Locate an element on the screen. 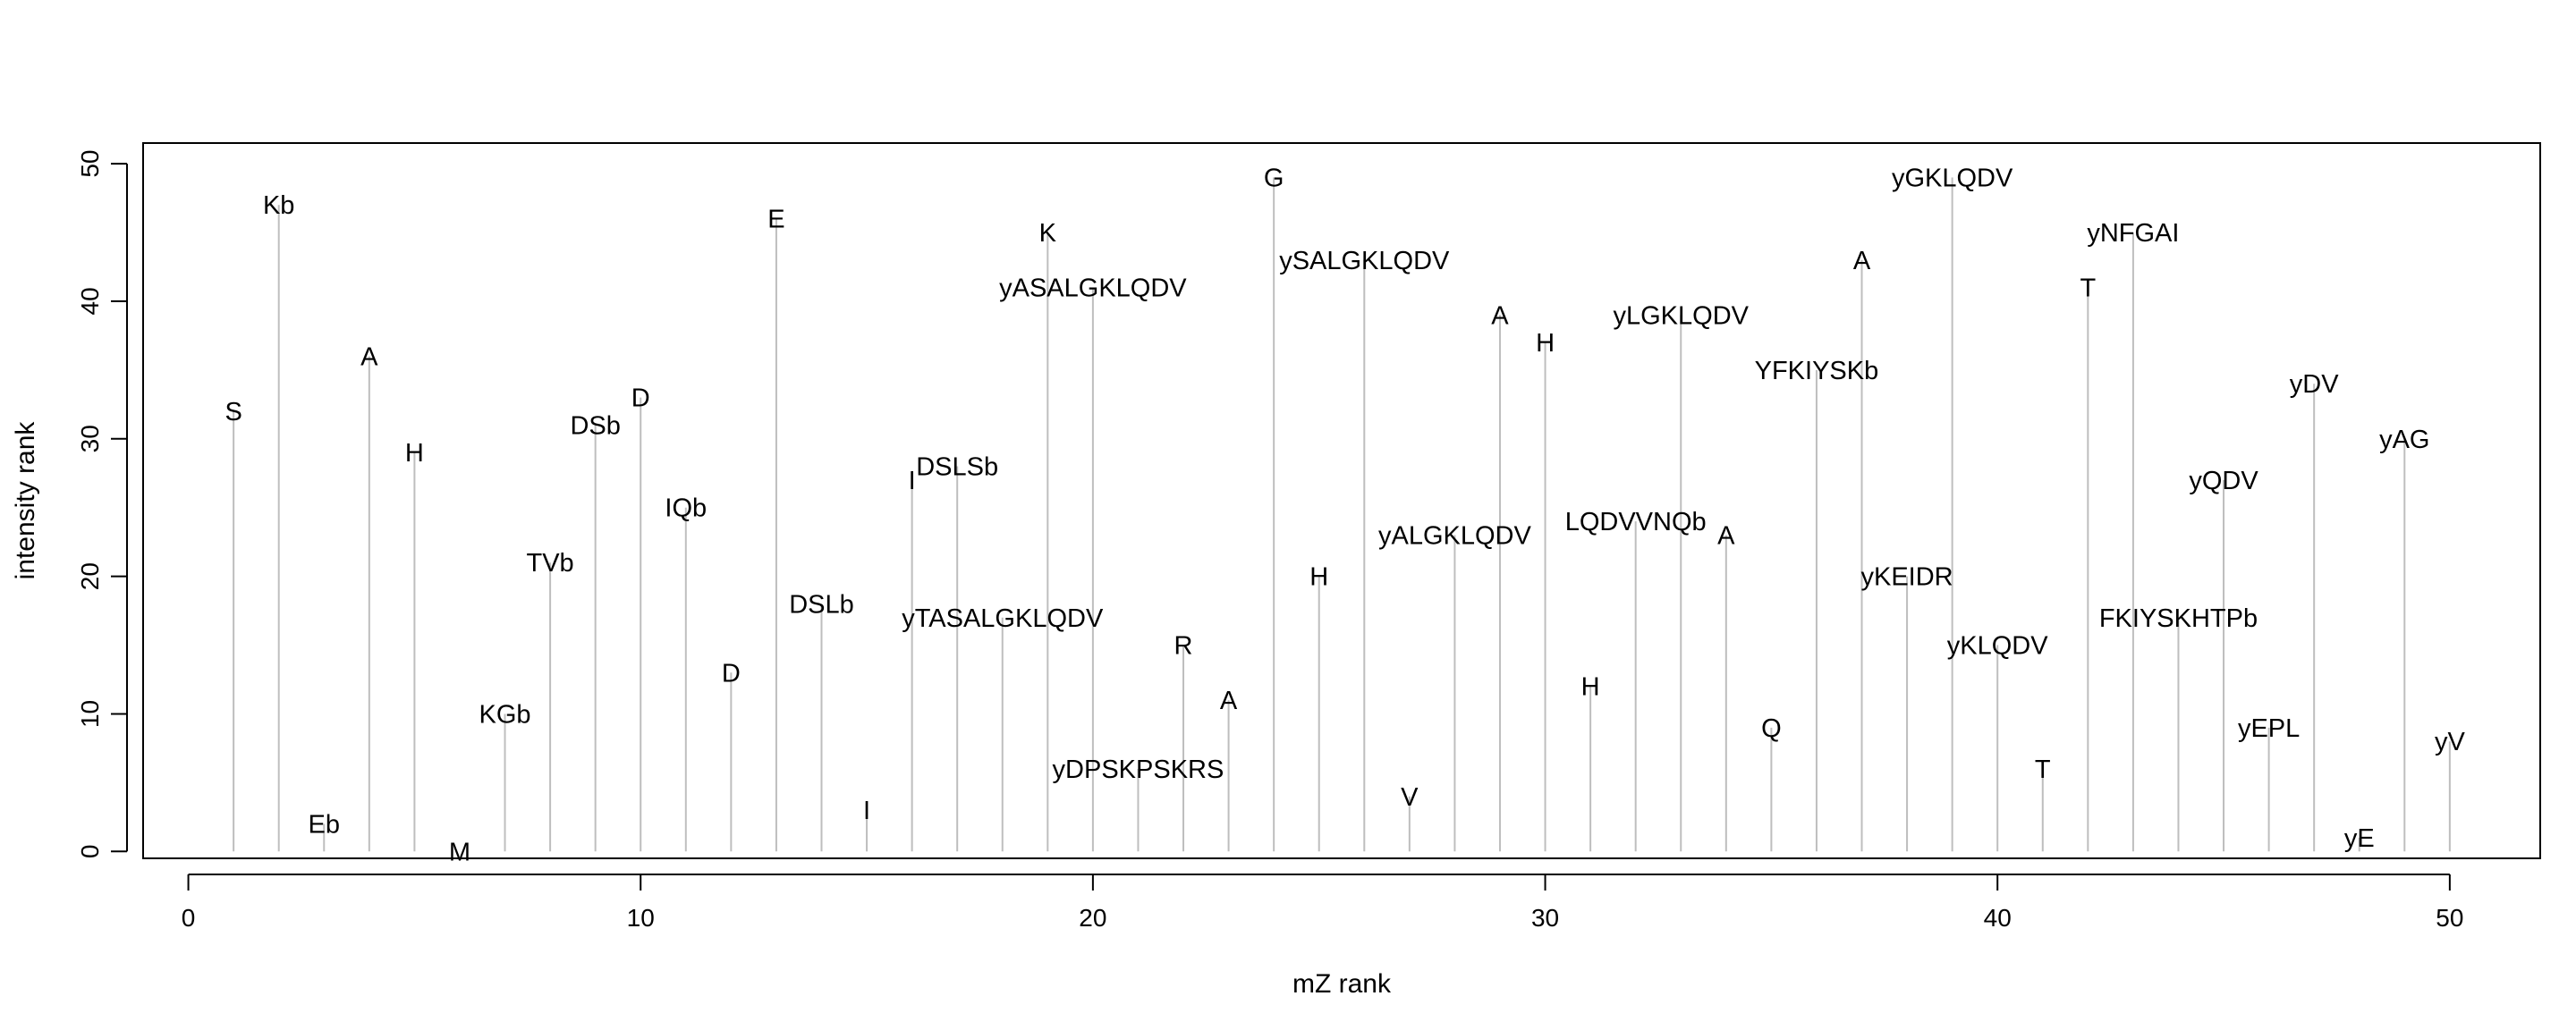 The width and height of the screenshot is (2576, 1030). y-tick-label: 10 is located at coordinates (90, 714).